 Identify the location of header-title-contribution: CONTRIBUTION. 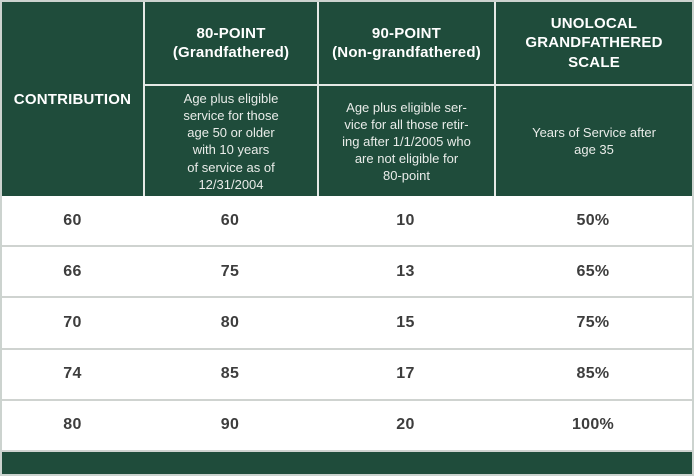
(72, 99).